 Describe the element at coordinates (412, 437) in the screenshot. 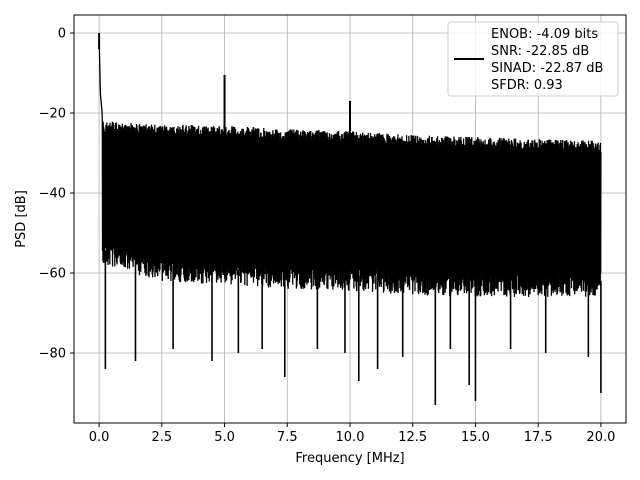

I see `x-tick-label: 12.5` at that location.